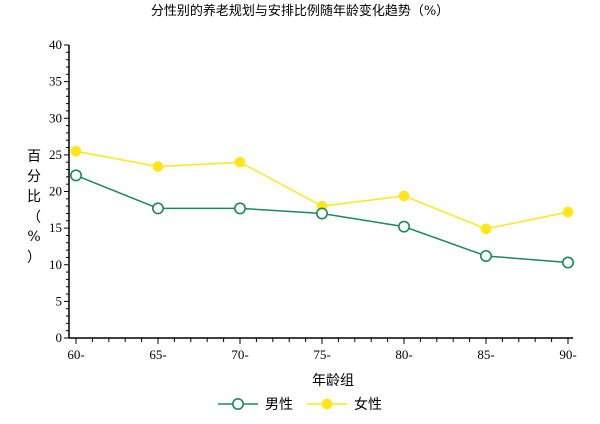 This screenshot has width=600, height=424. Describe the element at coordinates (485, 354) in the screenshot. I see `x-tick-label: 85-` at that location.